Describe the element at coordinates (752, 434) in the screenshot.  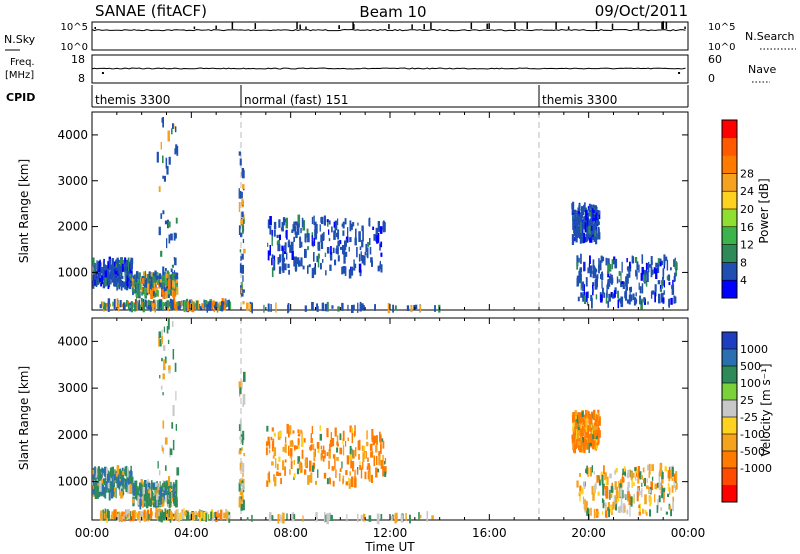
I see `colorbar-tick-label: -100` at that location.